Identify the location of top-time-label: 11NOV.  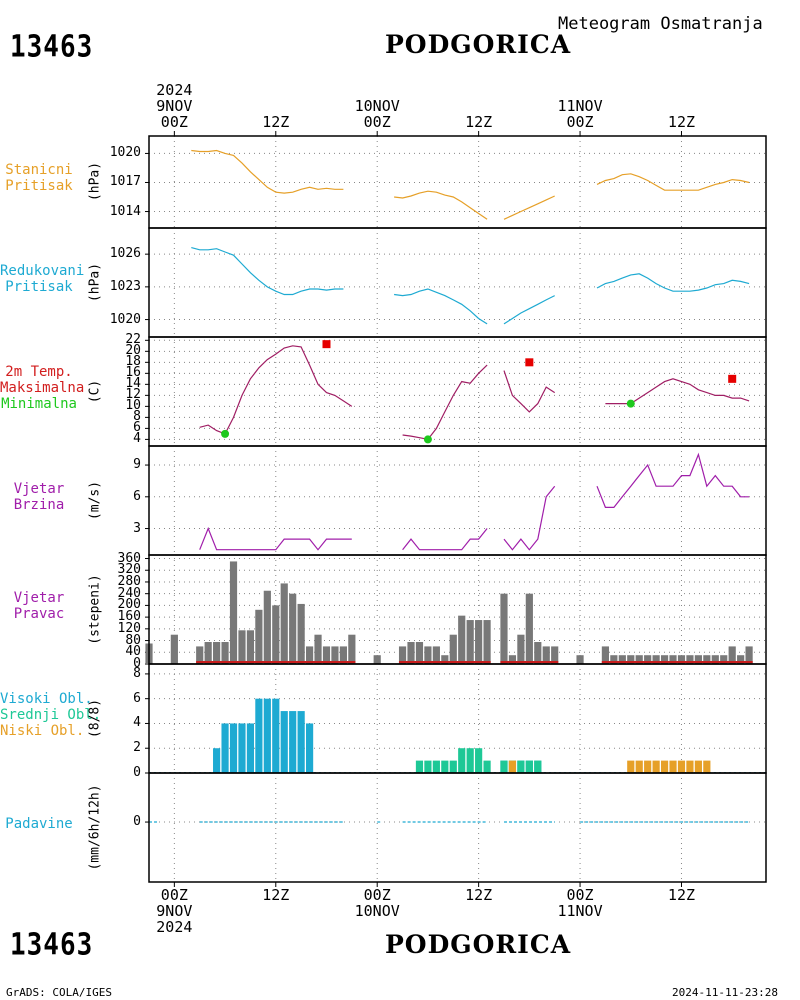
(580, 106).